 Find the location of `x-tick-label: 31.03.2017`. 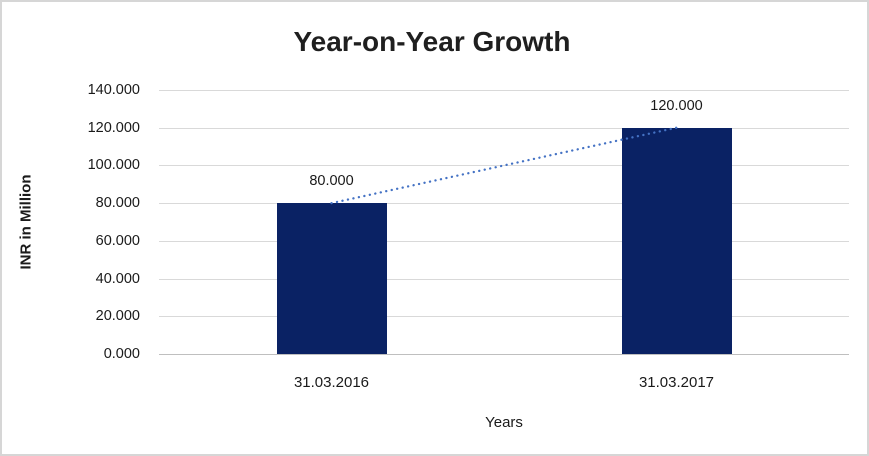

x-tick-label: 31.03.2017 is located at coordinates (676, 382).